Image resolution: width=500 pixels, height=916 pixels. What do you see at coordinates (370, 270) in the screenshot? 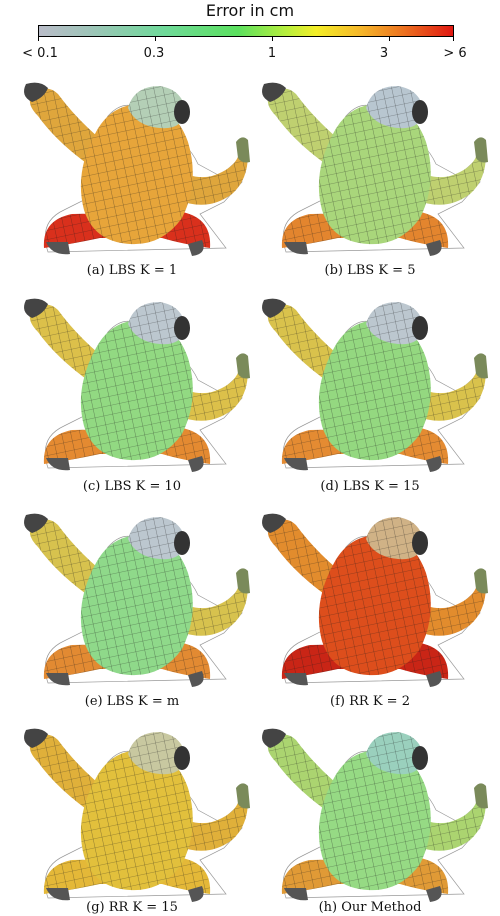
I see `panel-caption: (b) LBS K = 5` at bounding box center [370, 270].